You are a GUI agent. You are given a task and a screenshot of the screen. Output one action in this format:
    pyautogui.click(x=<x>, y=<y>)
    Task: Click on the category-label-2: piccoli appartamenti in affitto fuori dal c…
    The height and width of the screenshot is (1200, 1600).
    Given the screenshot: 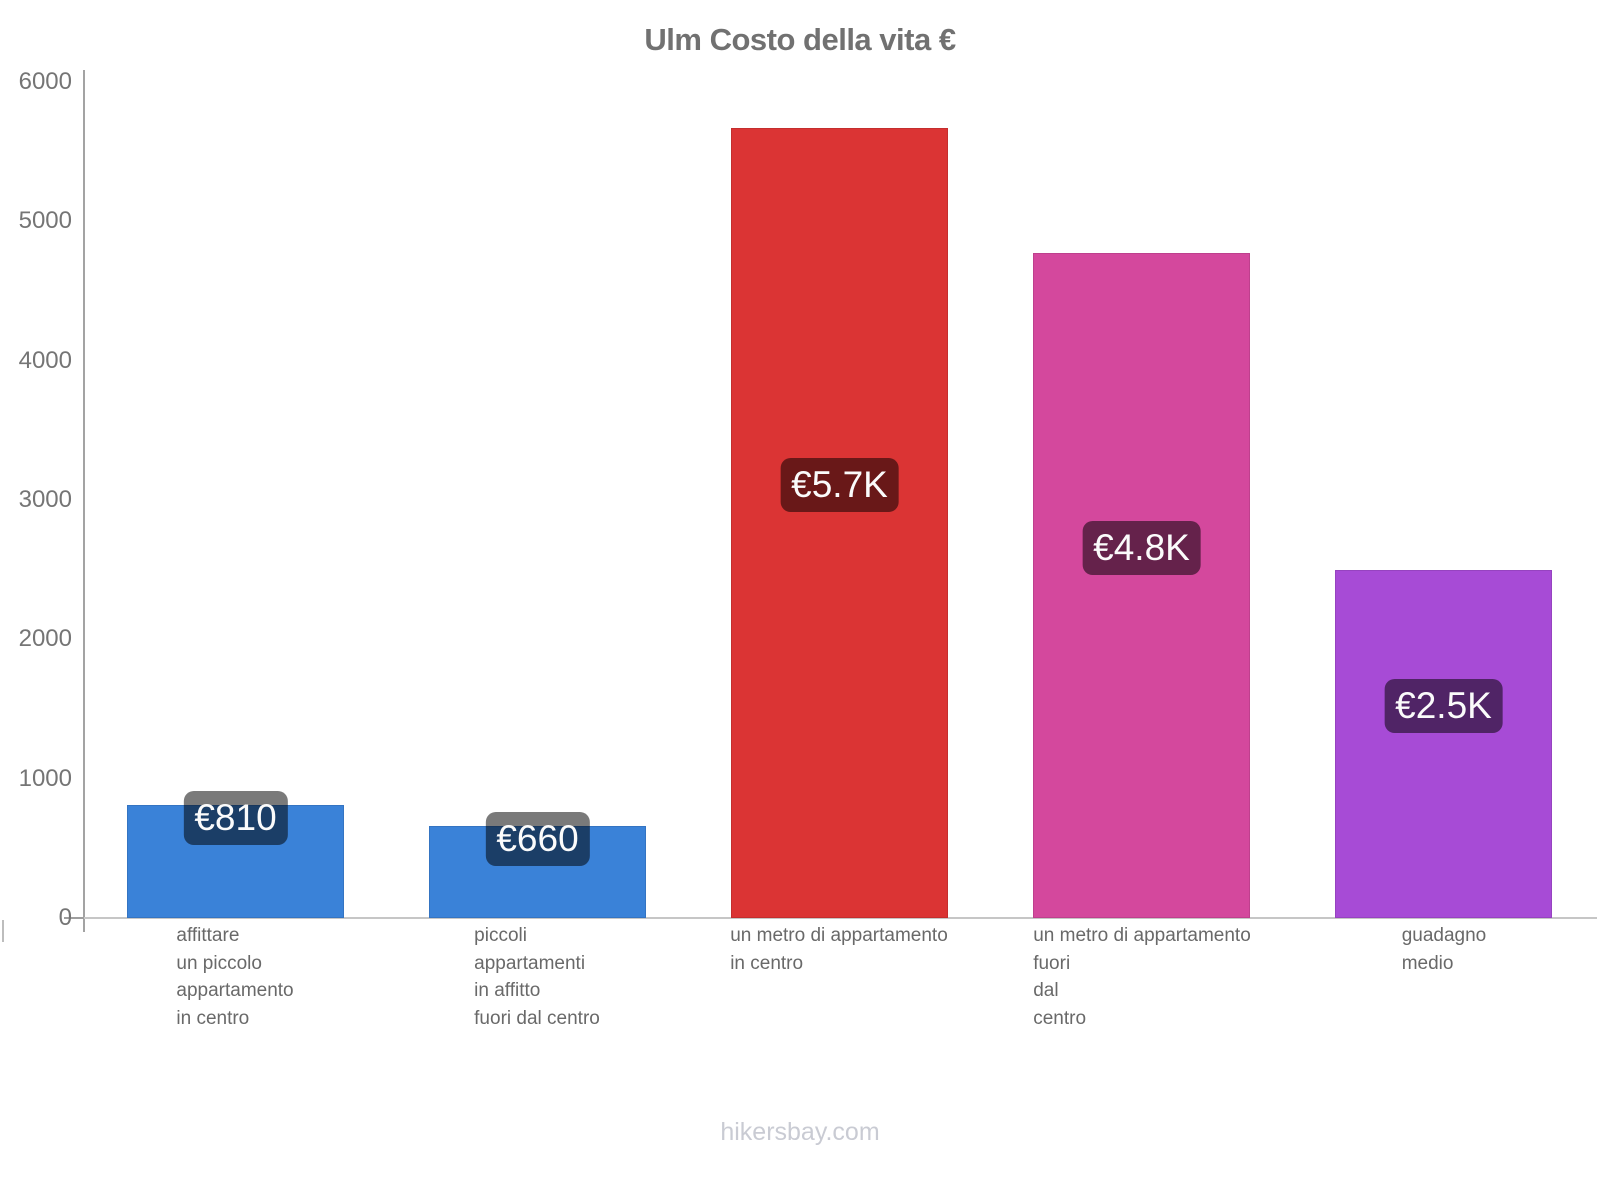 What is the action you would take?
    pyautogui.click(x=537, y=977)
    